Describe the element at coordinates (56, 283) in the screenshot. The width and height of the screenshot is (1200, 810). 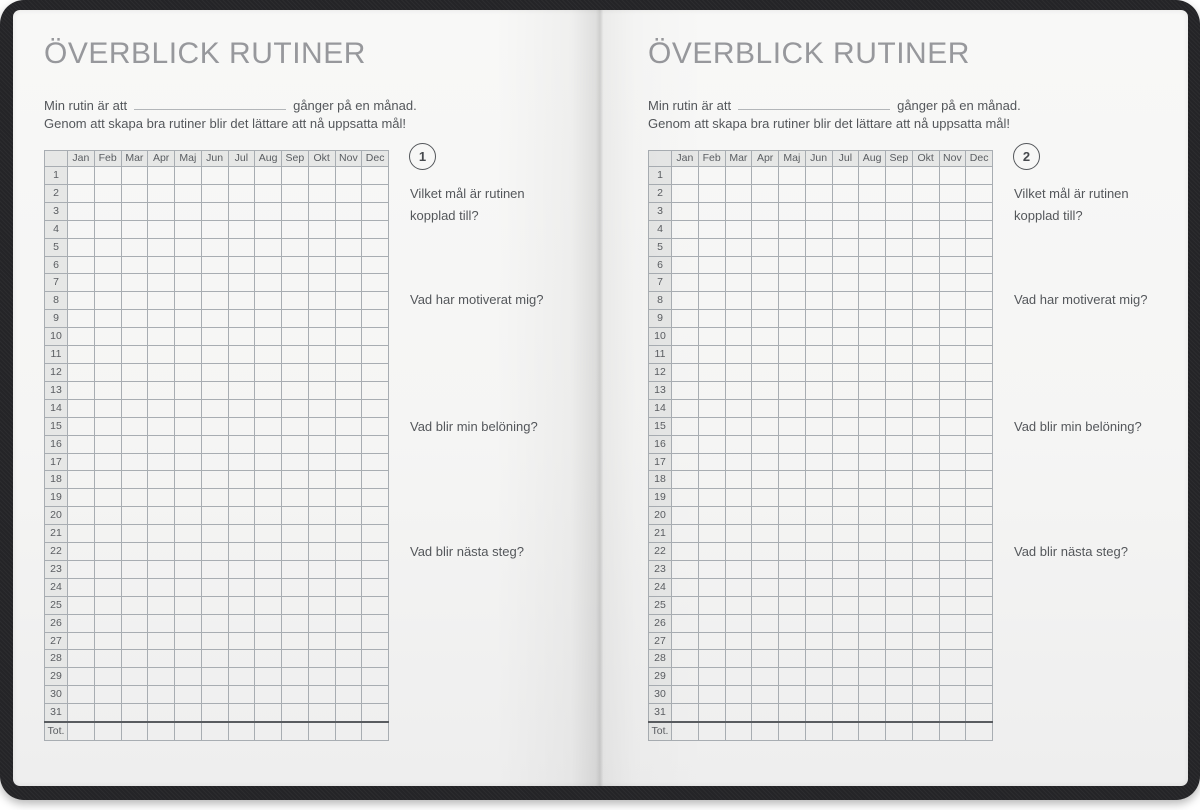
I see `day-label: 7` at that location.